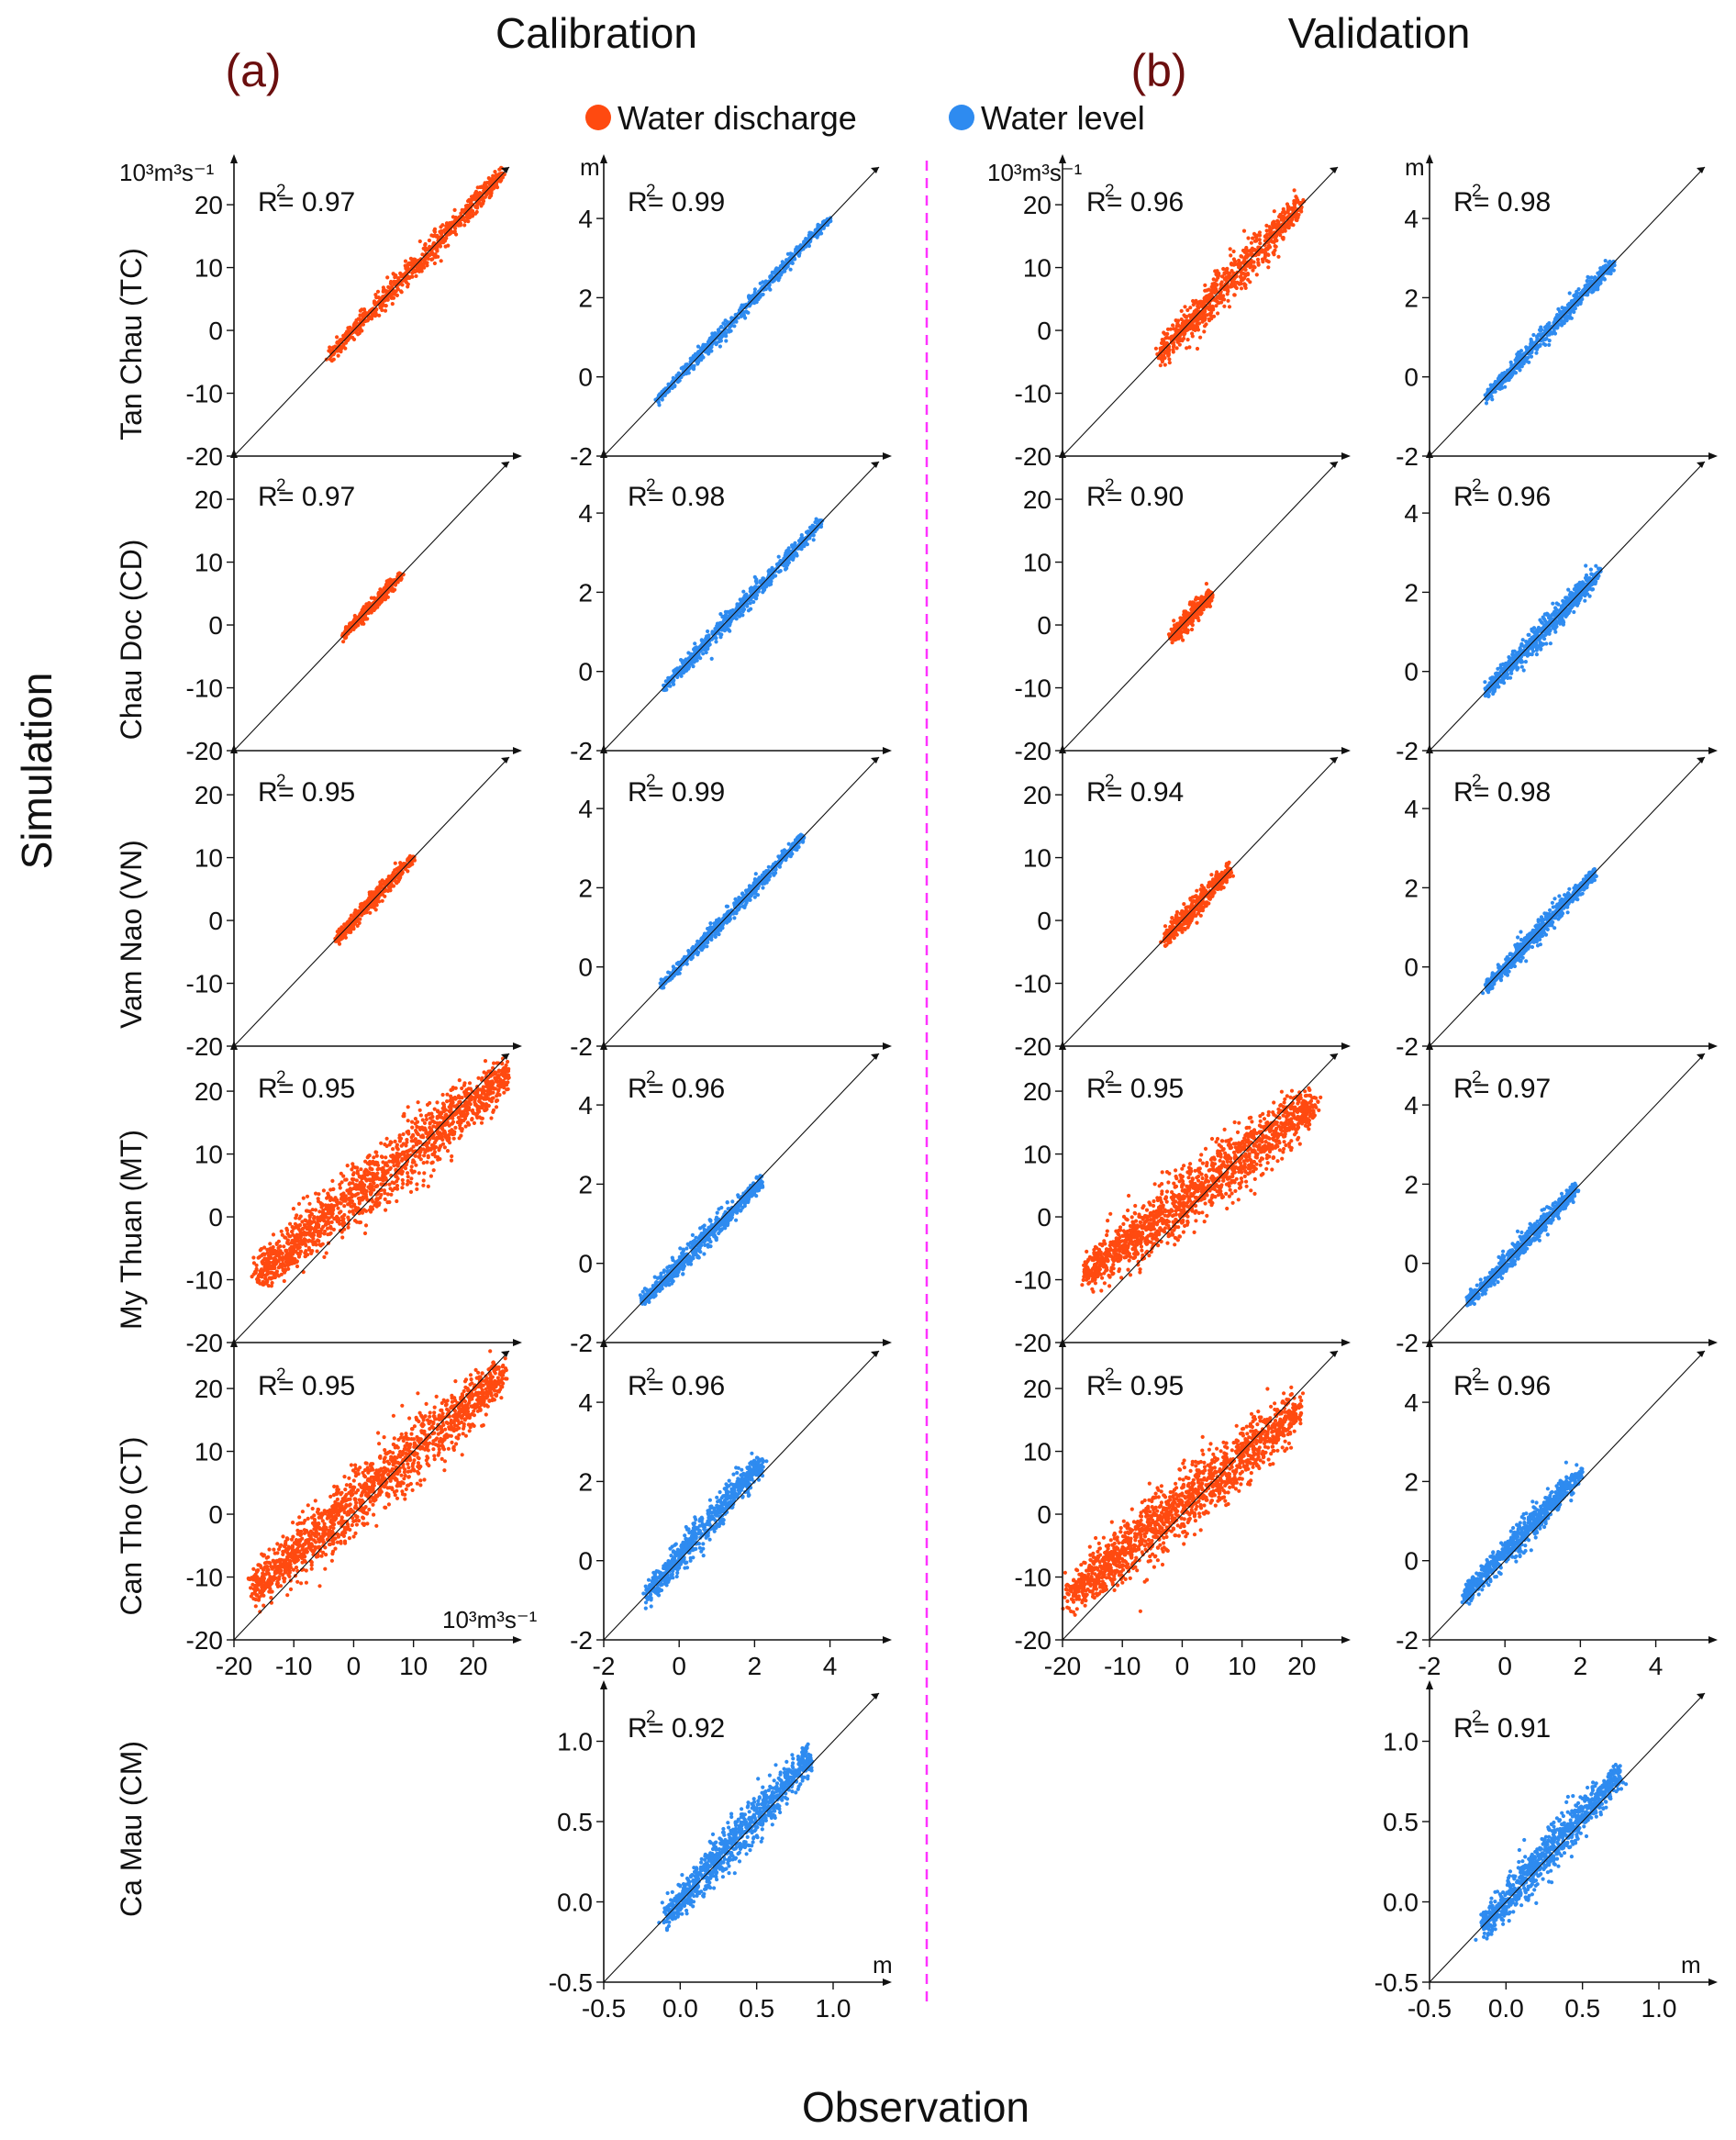 Image resolution: width=1736 pixels, height=2140 pixels. What do you see at coordinates (581, 751) in the screenshot?
I see `y-tick-label: -2` at bounding box center [581, 751].